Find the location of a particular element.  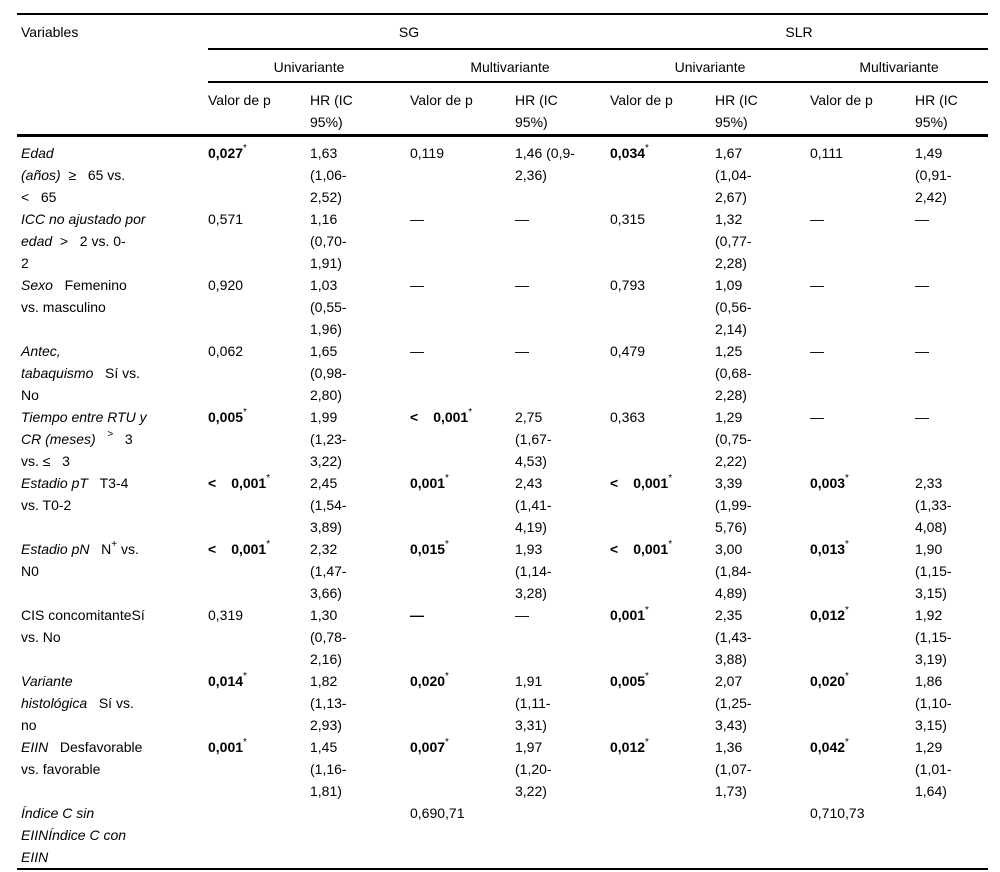

label-segment: histológica is located at coordinates (54, 703).